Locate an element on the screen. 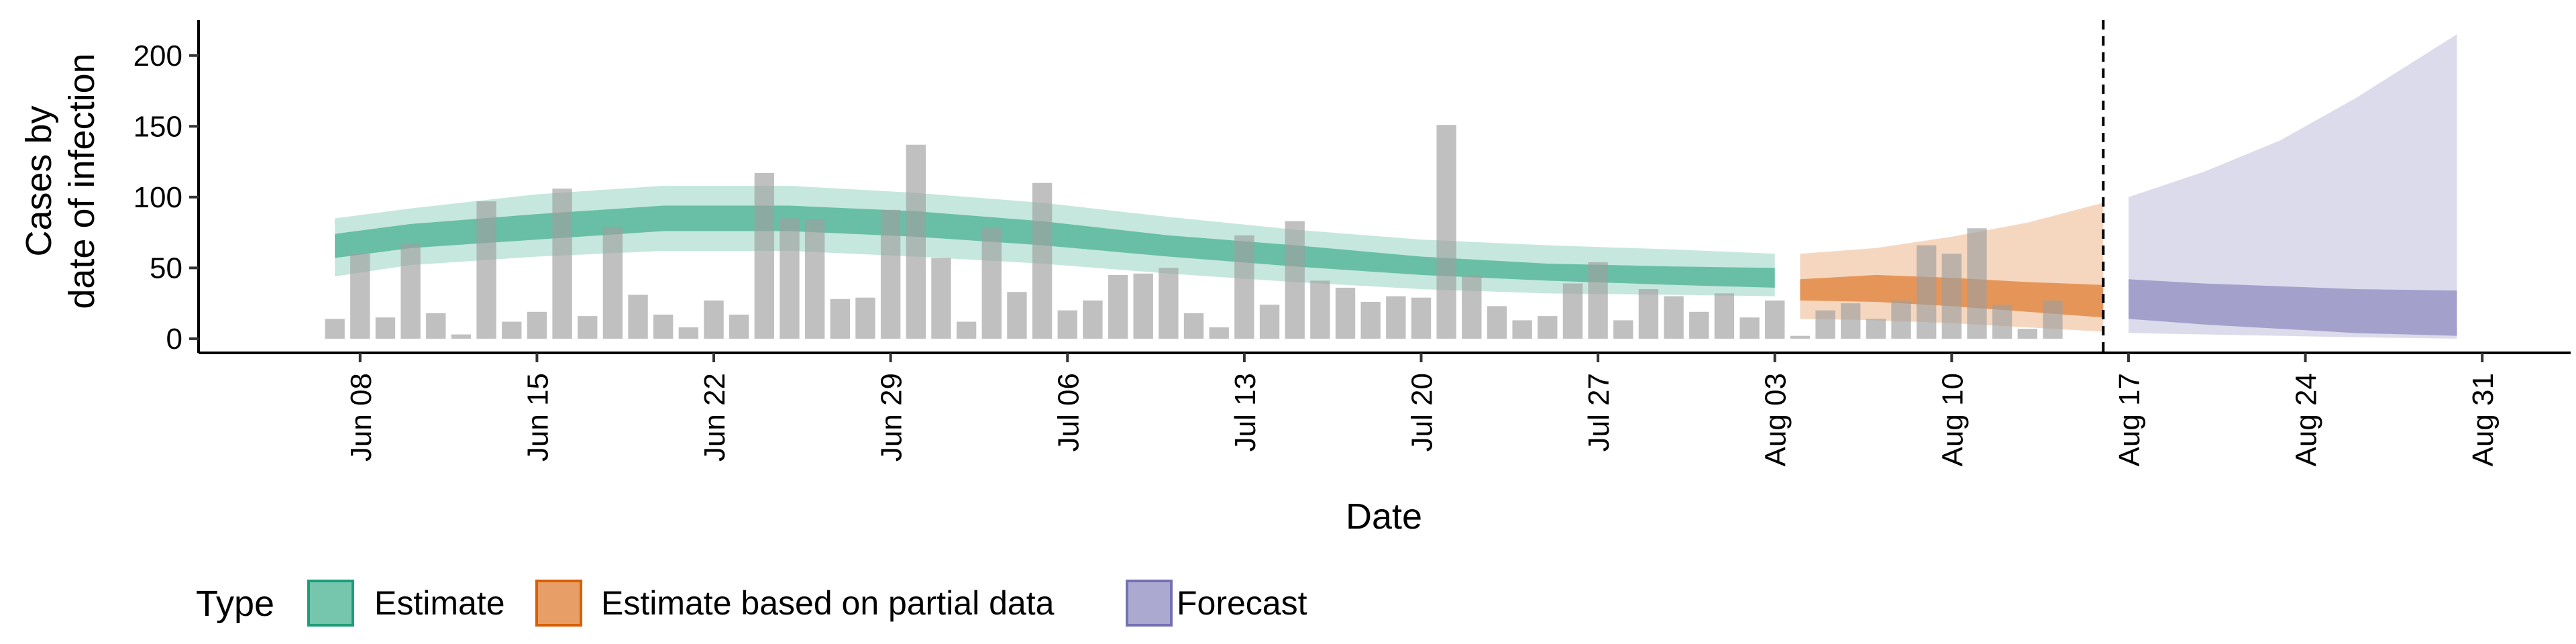  x-tick-label: Jun 22 is located at coordinates (714, 417).